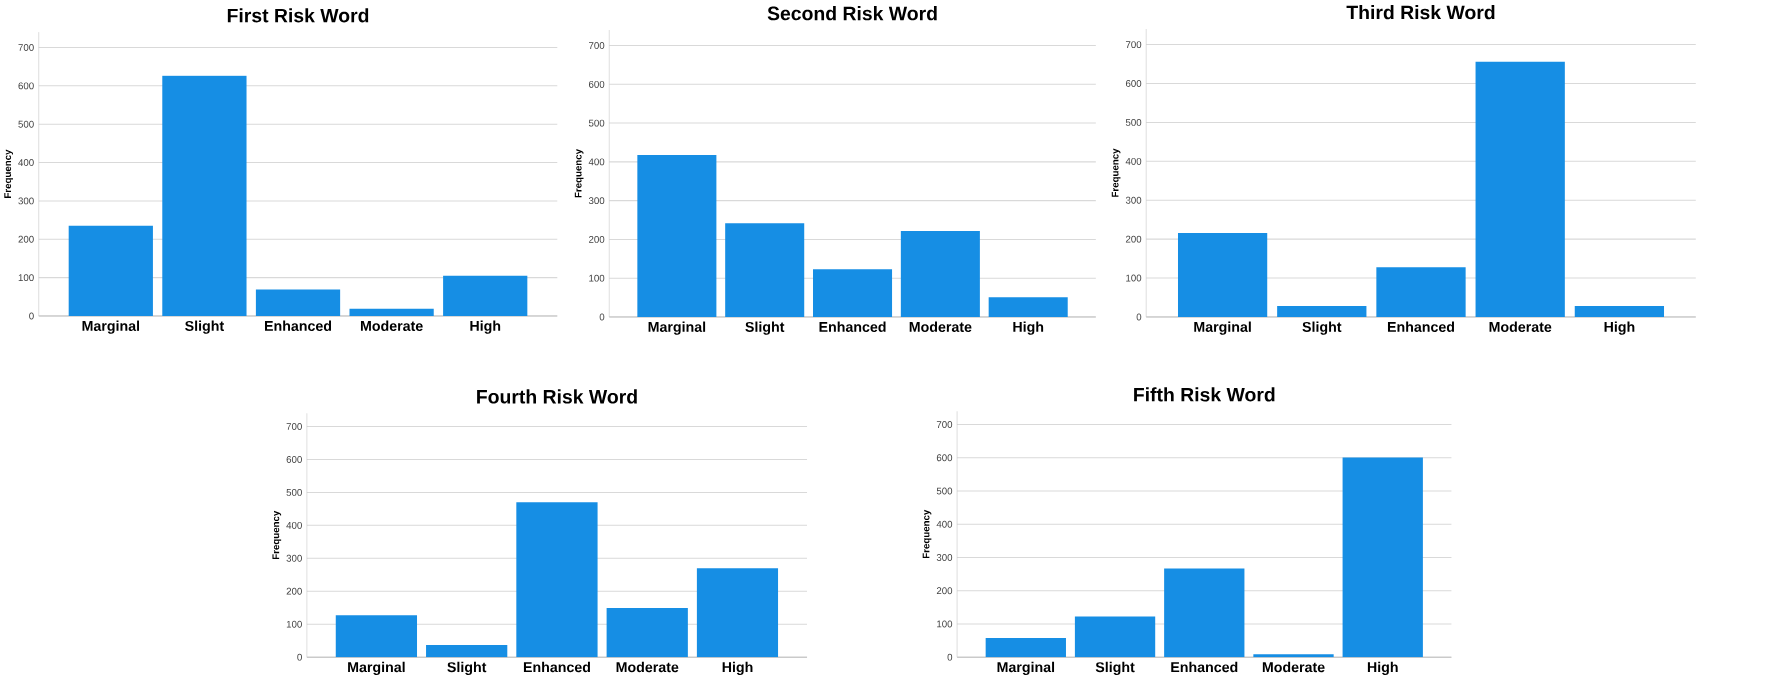 This screenshot has height=688, width=1777. Describe the element at coordinates (1420, 12) in the screenshot. I see `chart-title: Third Risk Word` at that location.